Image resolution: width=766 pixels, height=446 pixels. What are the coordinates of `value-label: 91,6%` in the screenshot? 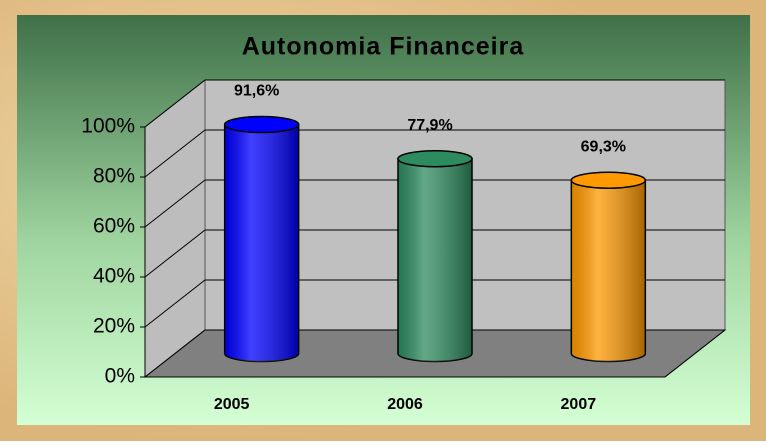 It's located at (256, 91).